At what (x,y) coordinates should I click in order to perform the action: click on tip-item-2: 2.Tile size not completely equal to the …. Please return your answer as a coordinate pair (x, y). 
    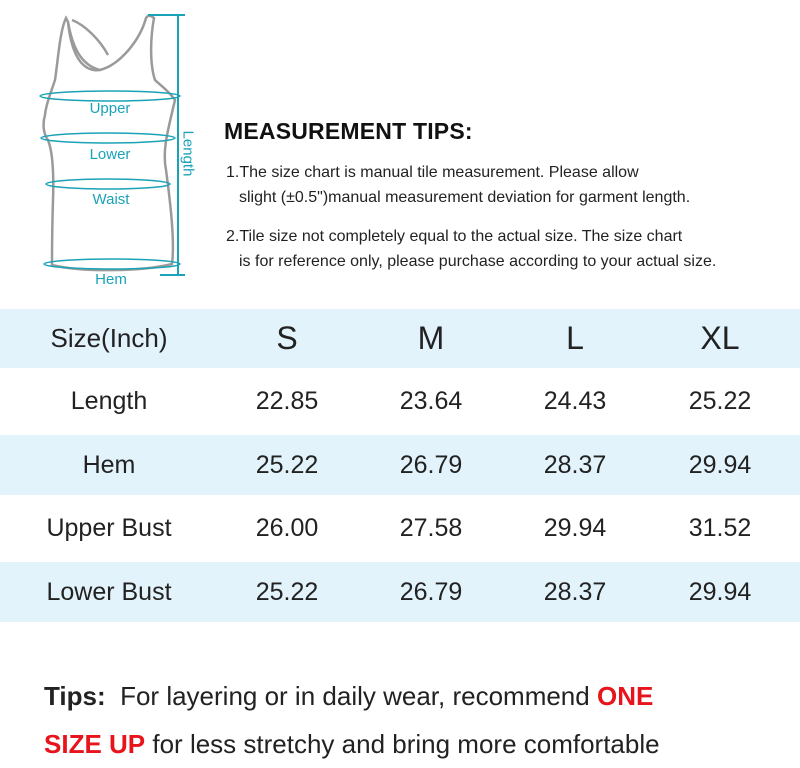
    Looking at the image, I should click on (471, 249).